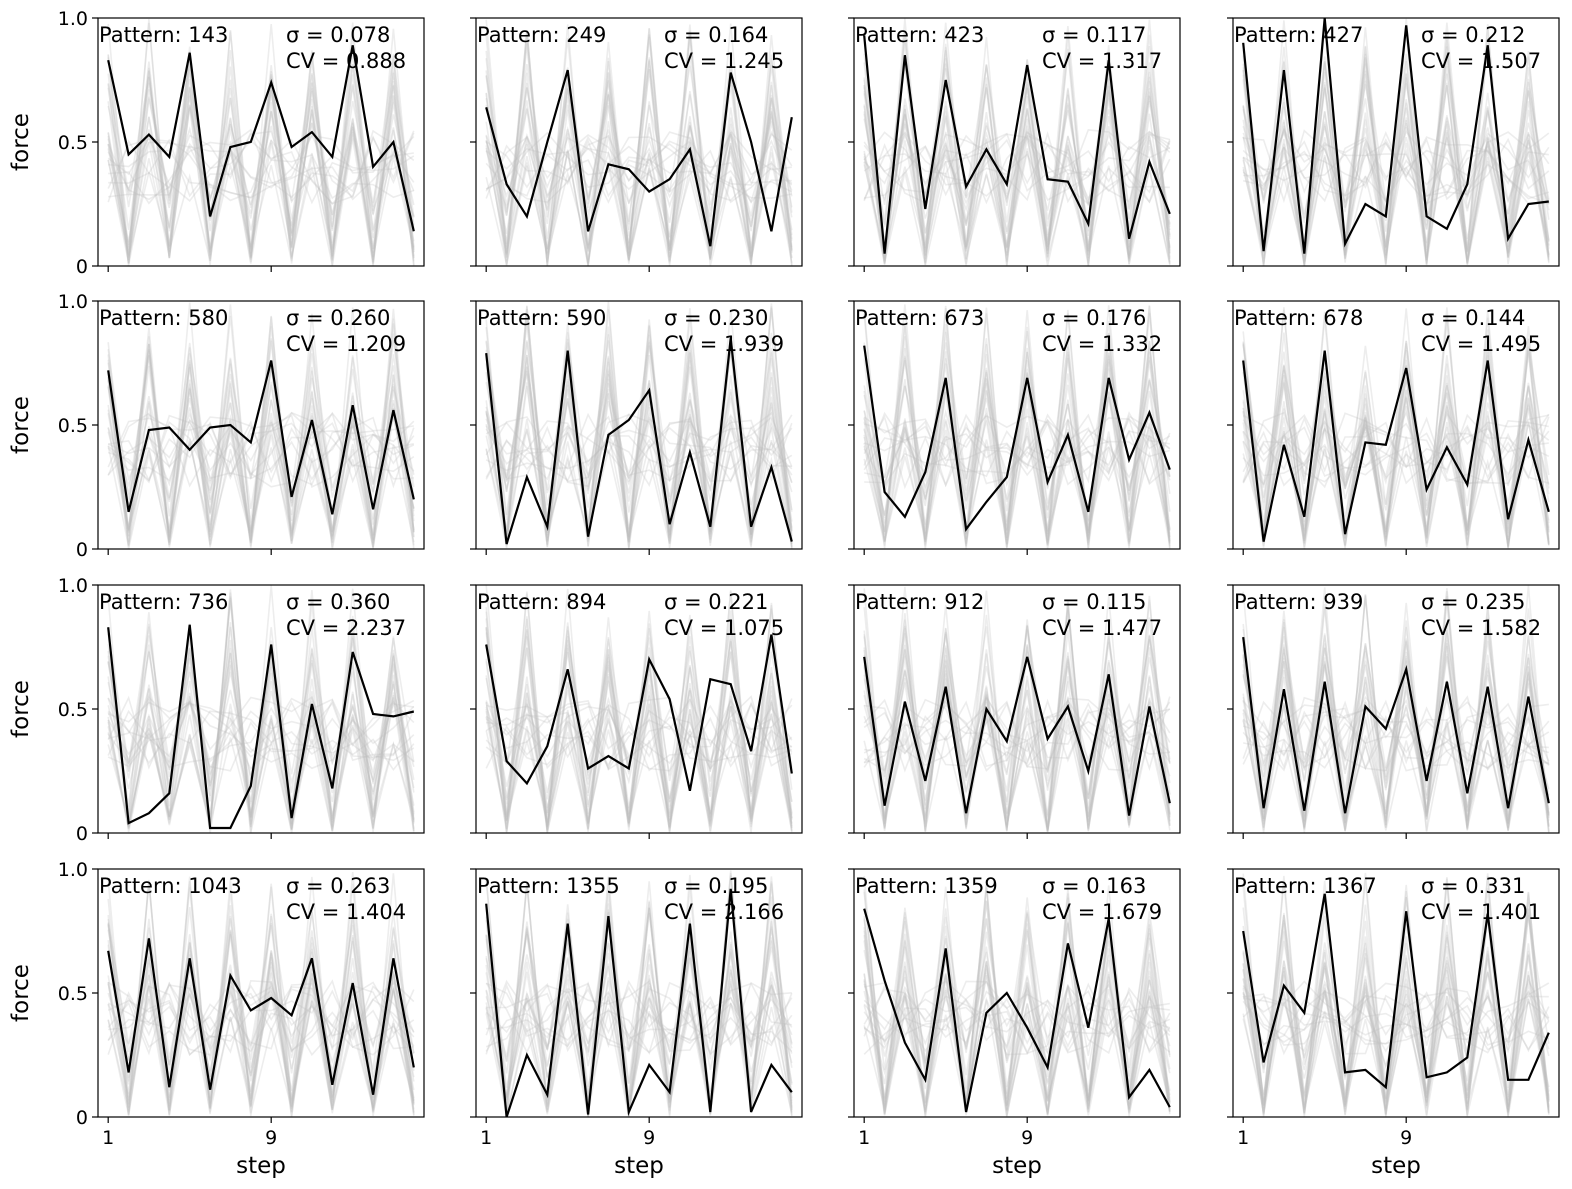 The image size is (1572, 1189). What do you see at coordinates (1027, 1138) in the screenshot?
I see `x-tick-label: 9` at bounding box center [1027, 1138].